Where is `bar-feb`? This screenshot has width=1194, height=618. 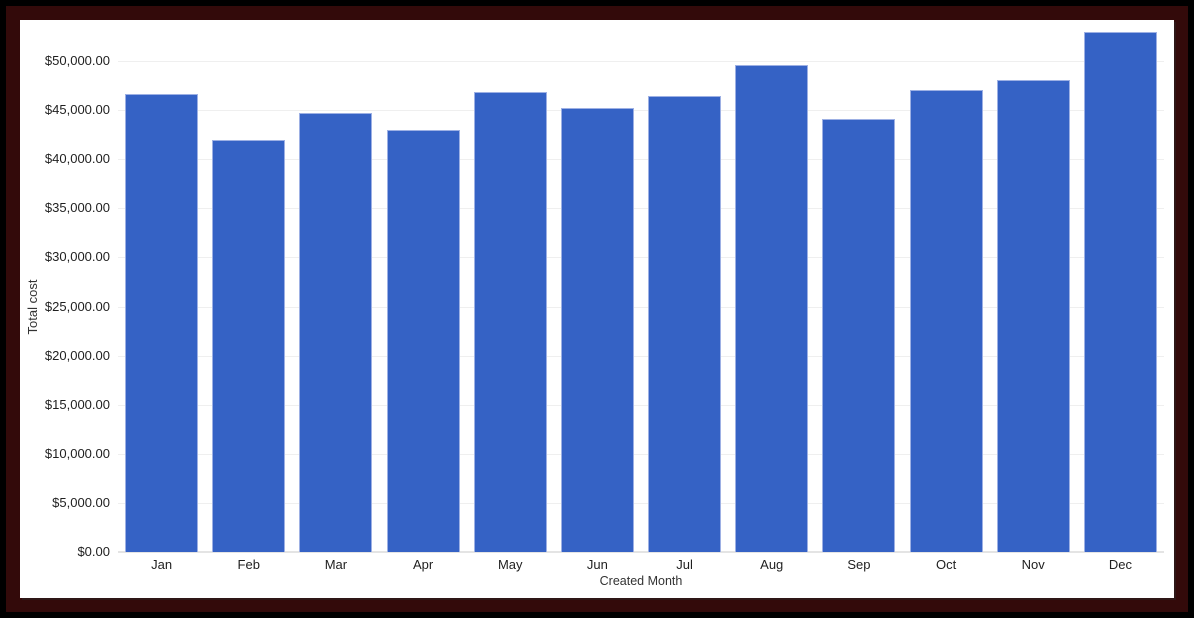 bar-feb is located at coordinates (249, 345).